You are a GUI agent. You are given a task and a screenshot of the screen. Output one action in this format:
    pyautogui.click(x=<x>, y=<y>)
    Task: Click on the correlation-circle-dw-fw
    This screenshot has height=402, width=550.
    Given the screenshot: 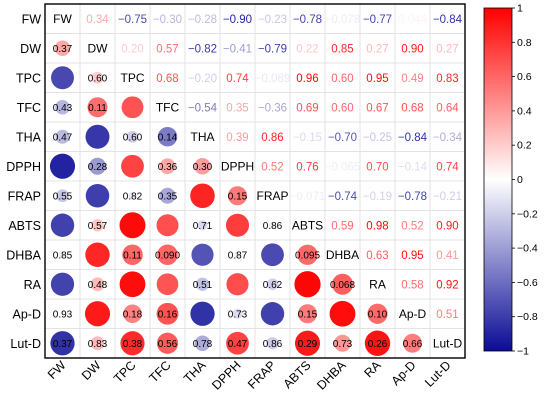 What is the action you would take?
    pyautogui.click(x=62, y=48)
    